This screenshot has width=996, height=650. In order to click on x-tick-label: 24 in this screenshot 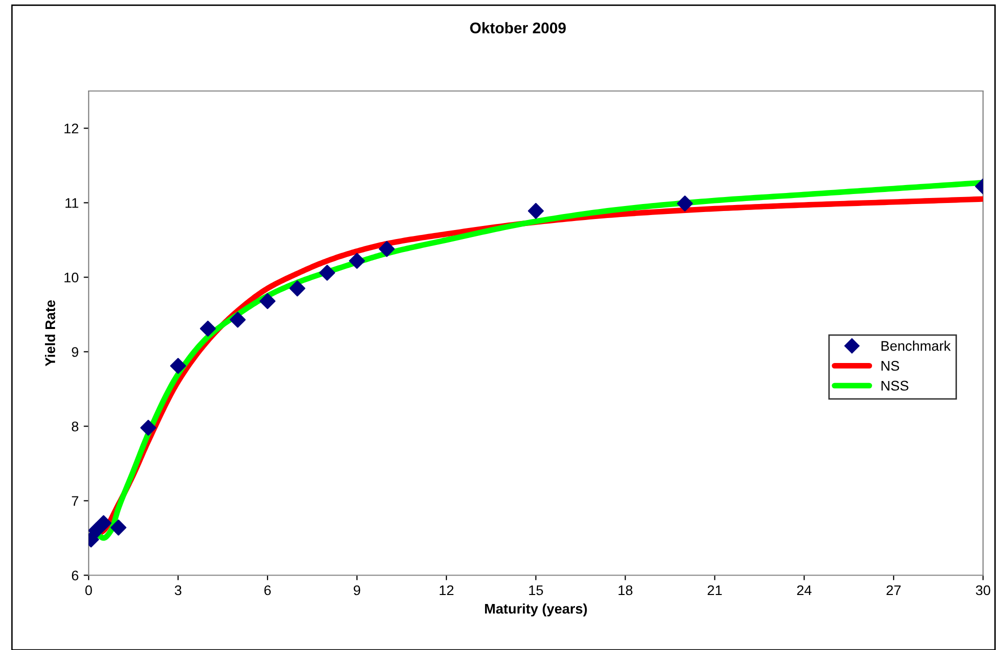, I will do `click(804, 590)`.